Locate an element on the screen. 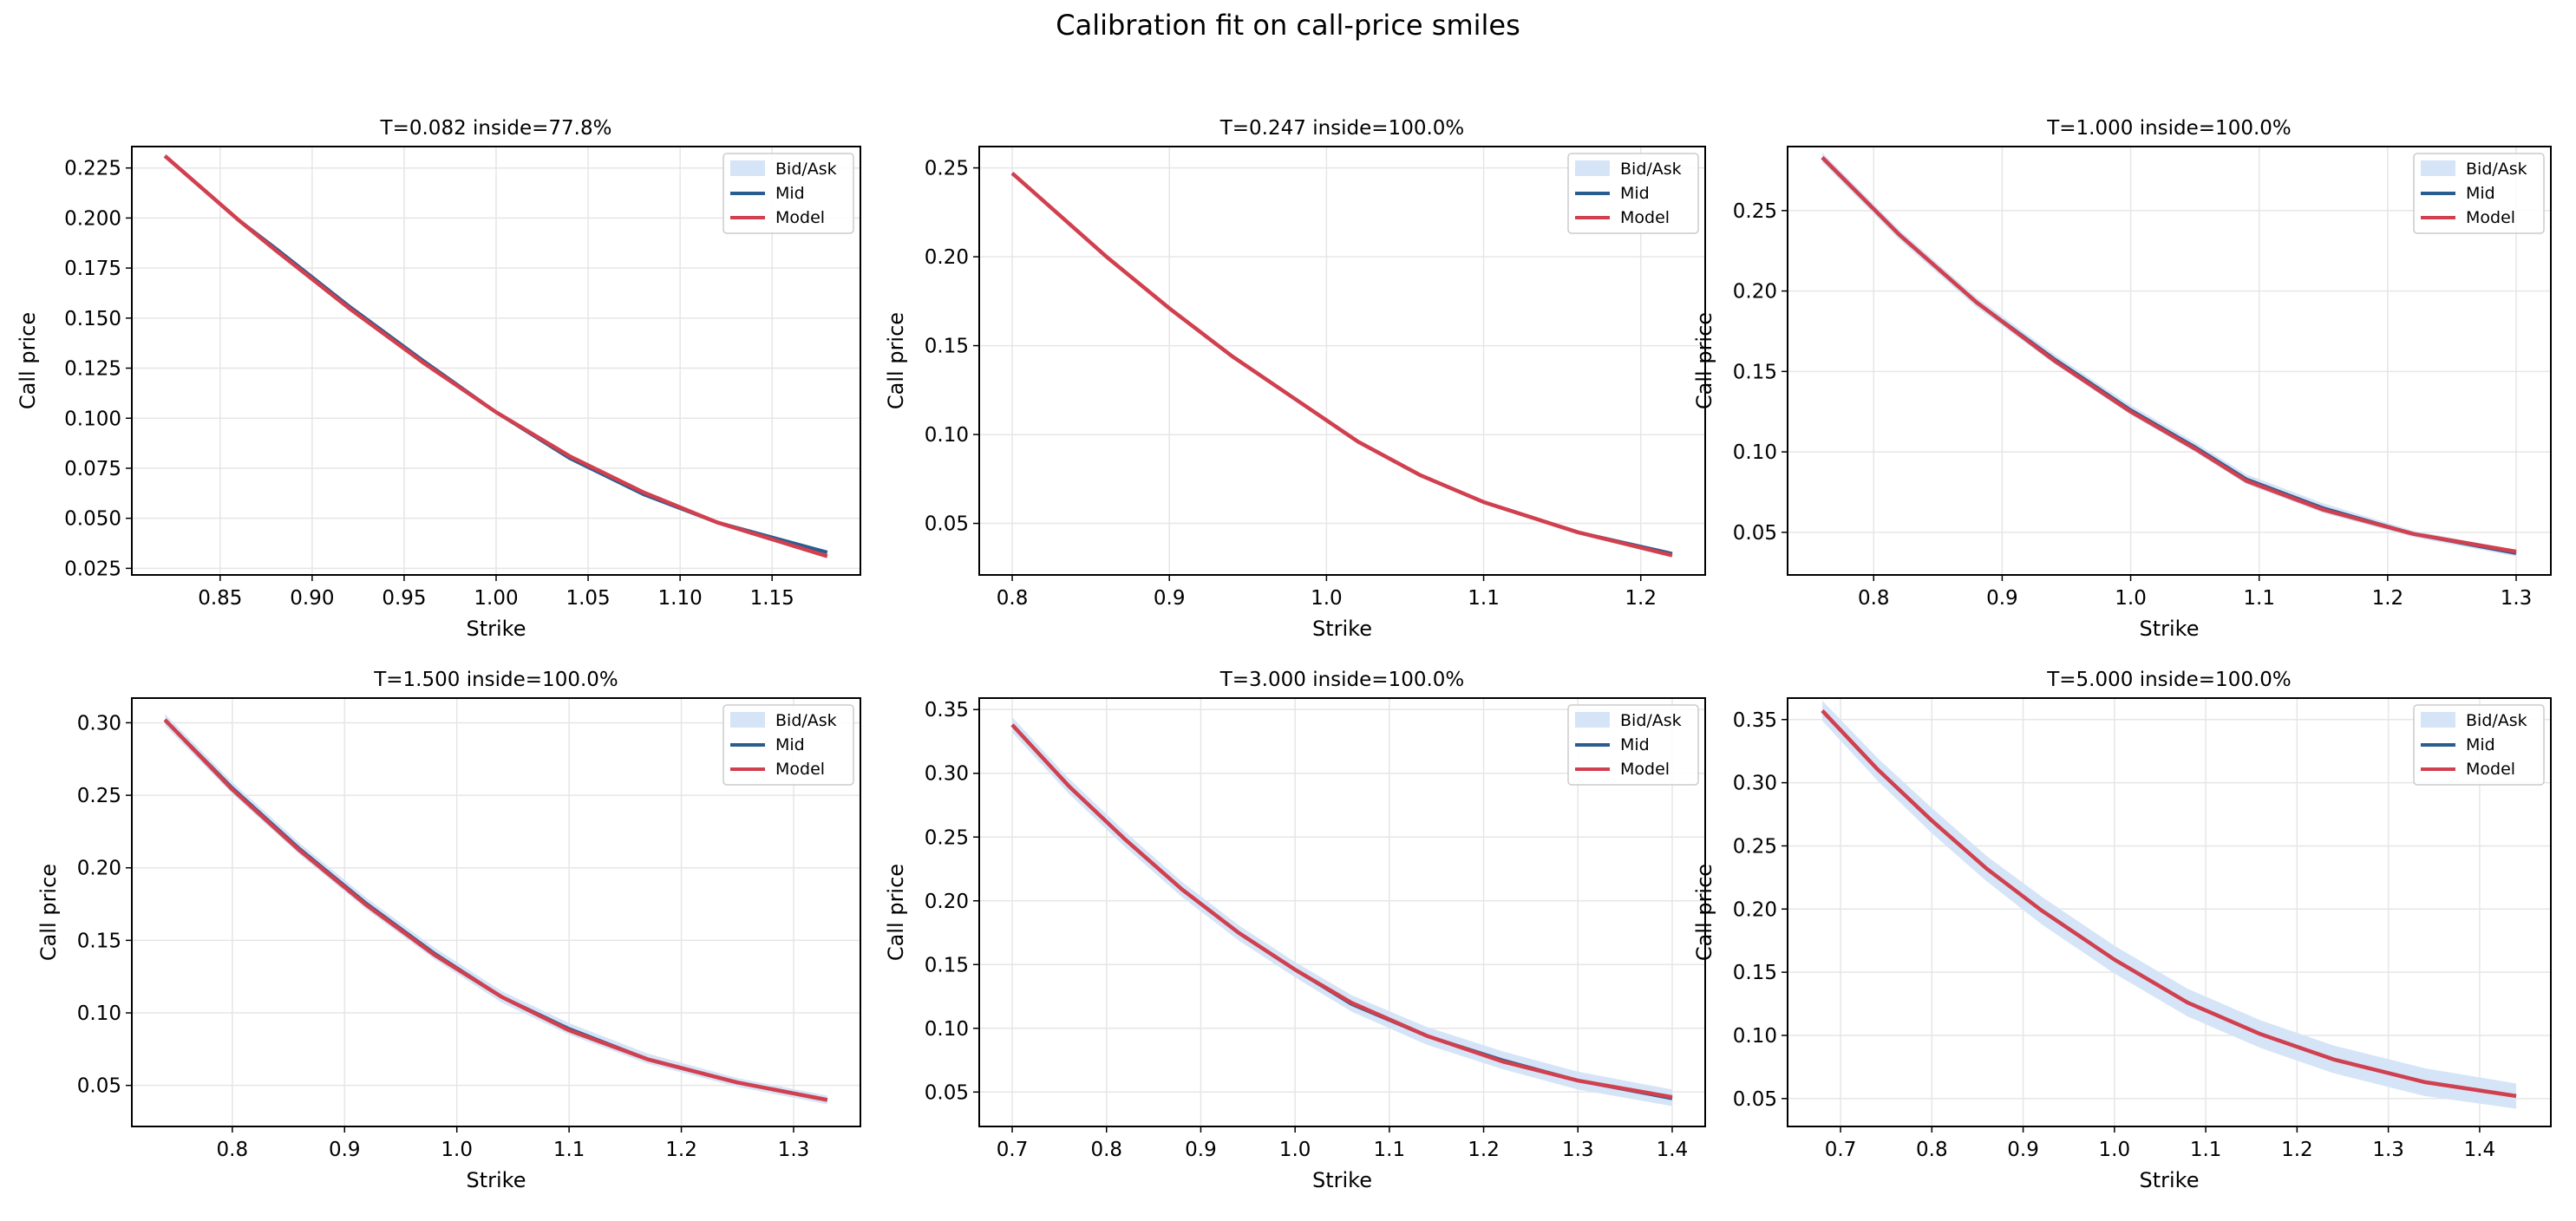  panel-title: T=0.247 inside=100.0% is located at coordinates (1342, 128).